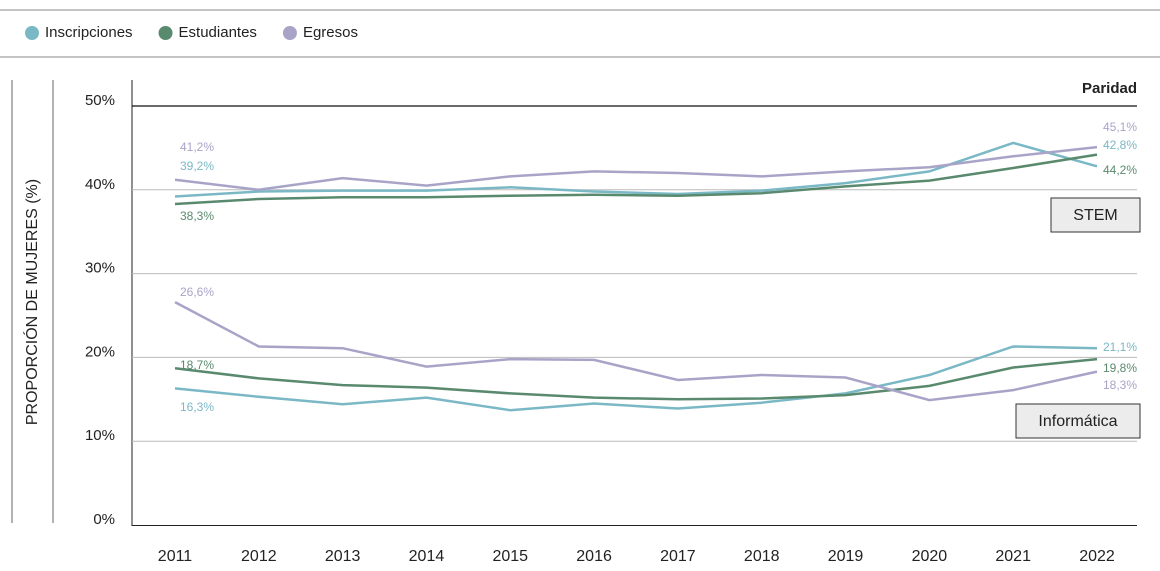 The image size is (1160, 571). What do you see at coordinates (594, 556) in the screenshot?
I see `x-tick-label: 2016` at bounding box center [594, 556].